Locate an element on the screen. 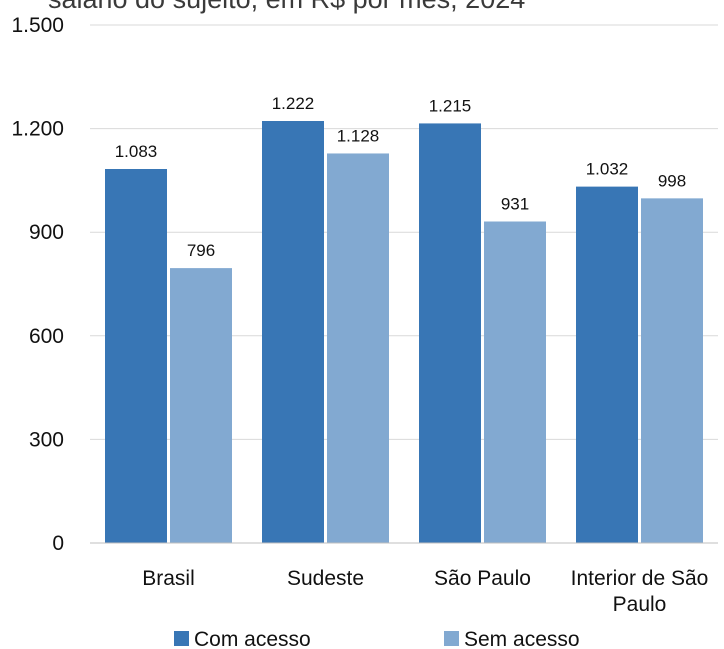 This screenshot has width=724, height=649. y-axis: 0 300 600 900 1.200 1.500 is located at coordinates (37, 284).